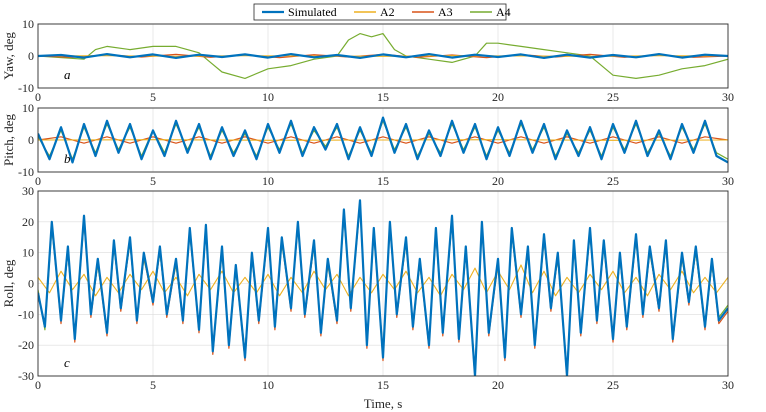 The image size is (766, 412). I want to click on y-tick-label: -20, so click(26, 345).